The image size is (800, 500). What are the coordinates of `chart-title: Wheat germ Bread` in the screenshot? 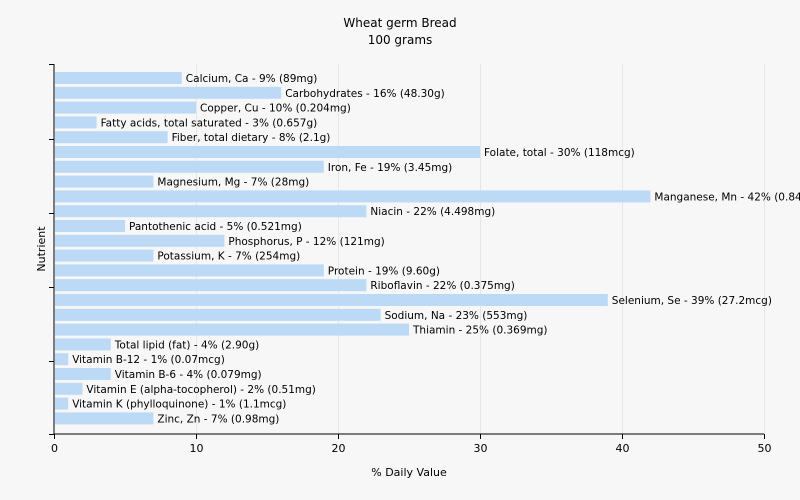 It's located at (400, 23).